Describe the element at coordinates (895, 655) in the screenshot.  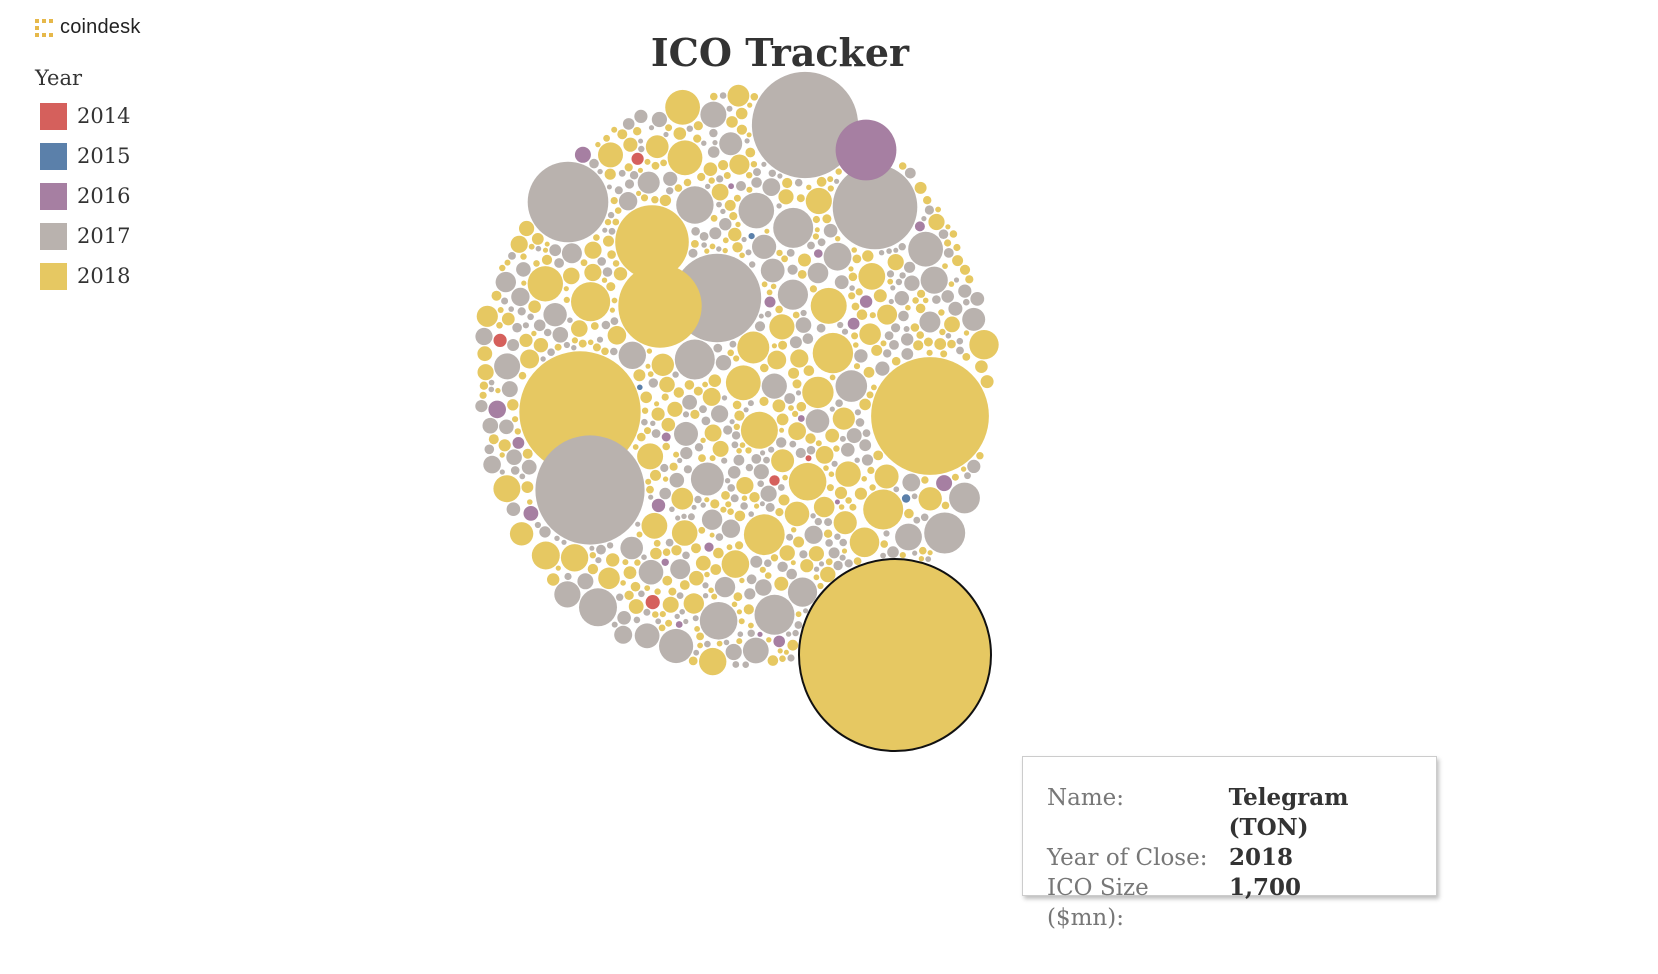
I see `bubble-highlighted` at that location.